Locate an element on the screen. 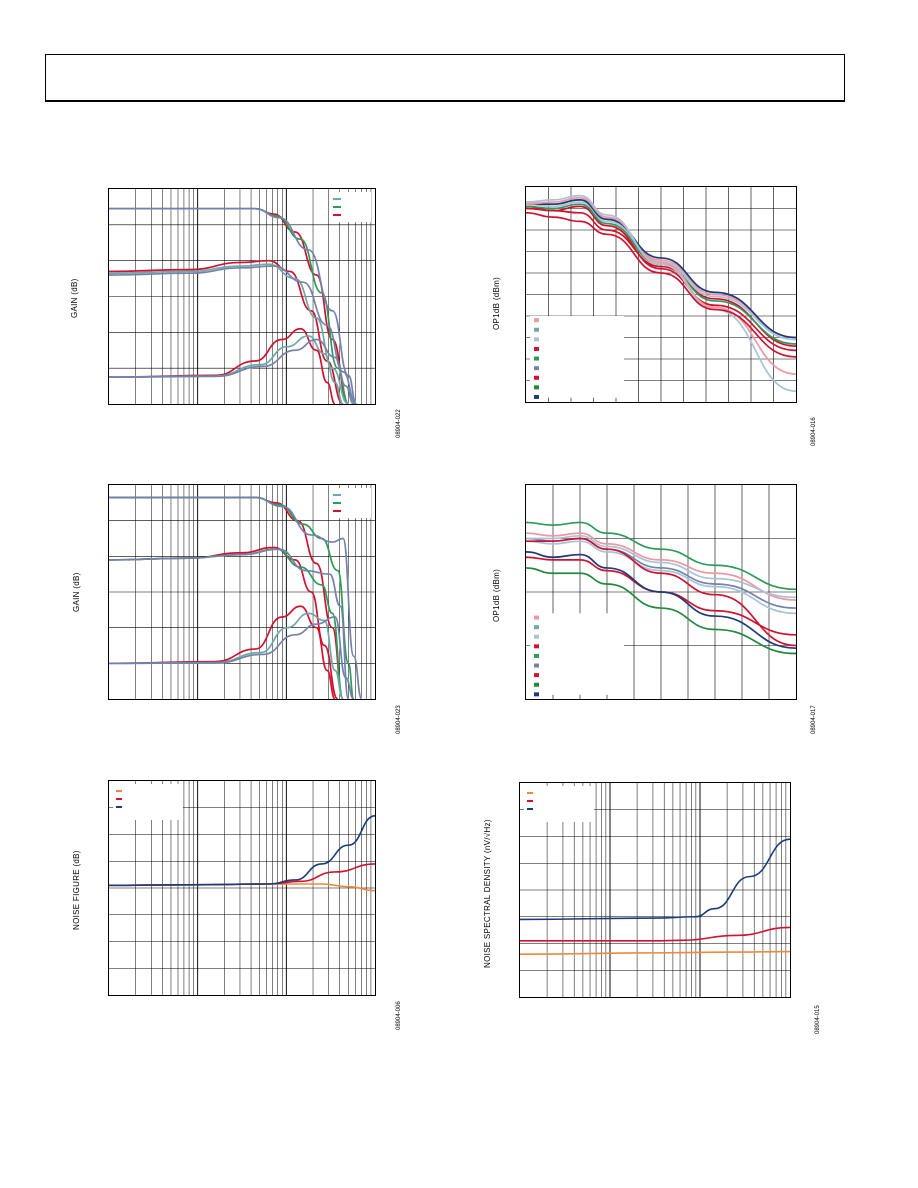  page-header-box is located at coordinates (445, 78).